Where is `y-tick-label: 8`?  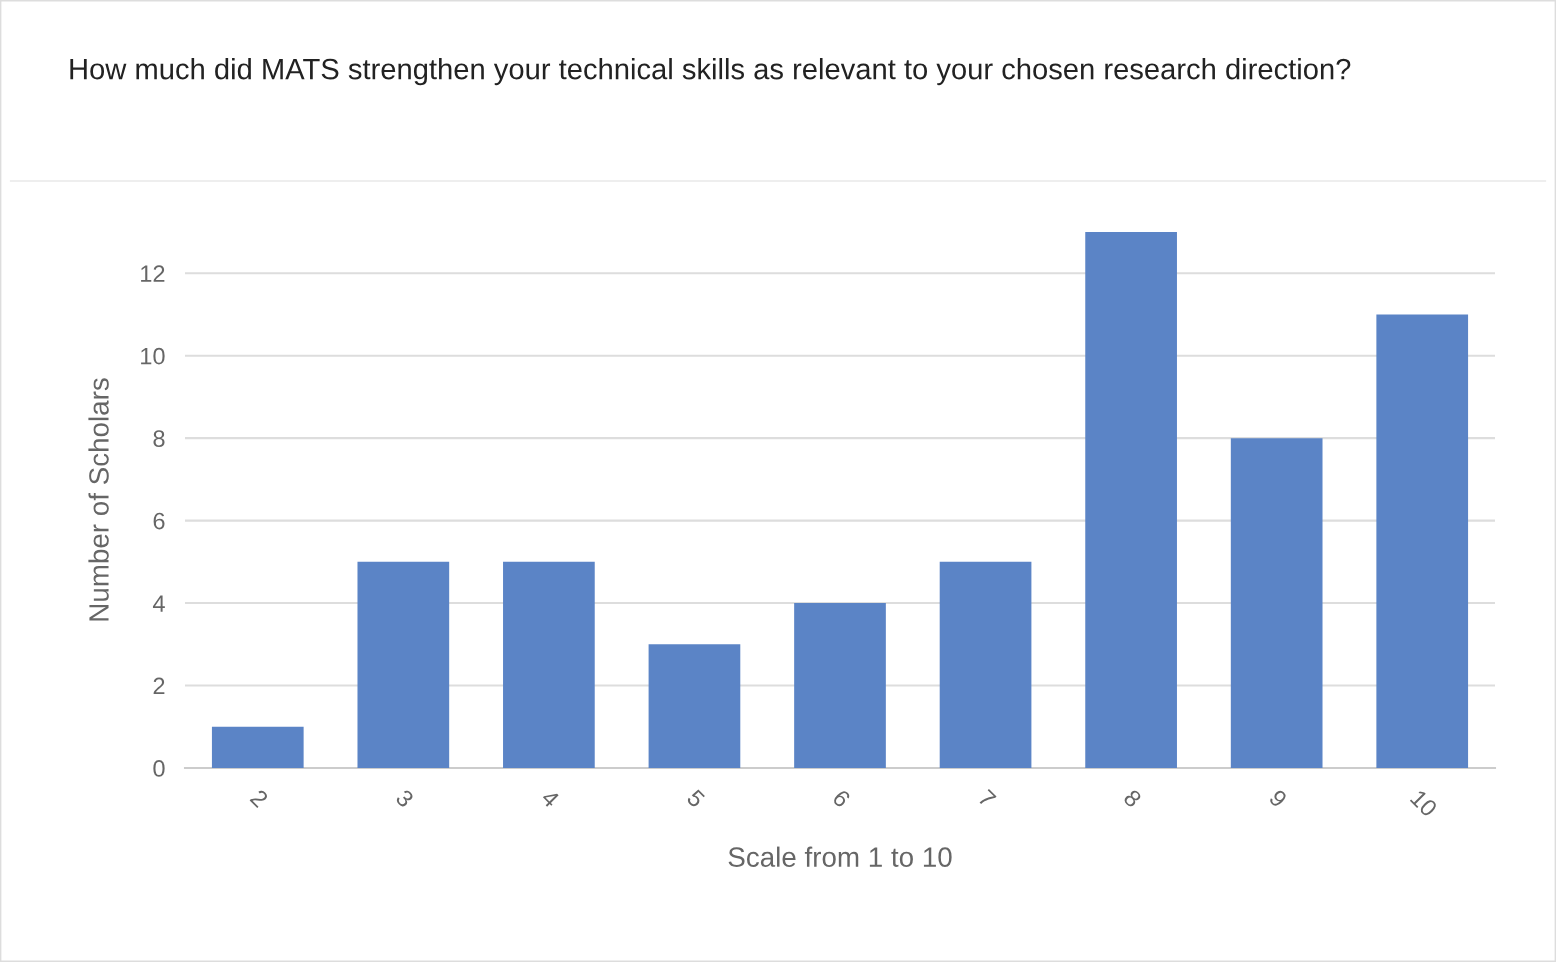 y-tick-label: 8 is located at coordinates (159, 438).